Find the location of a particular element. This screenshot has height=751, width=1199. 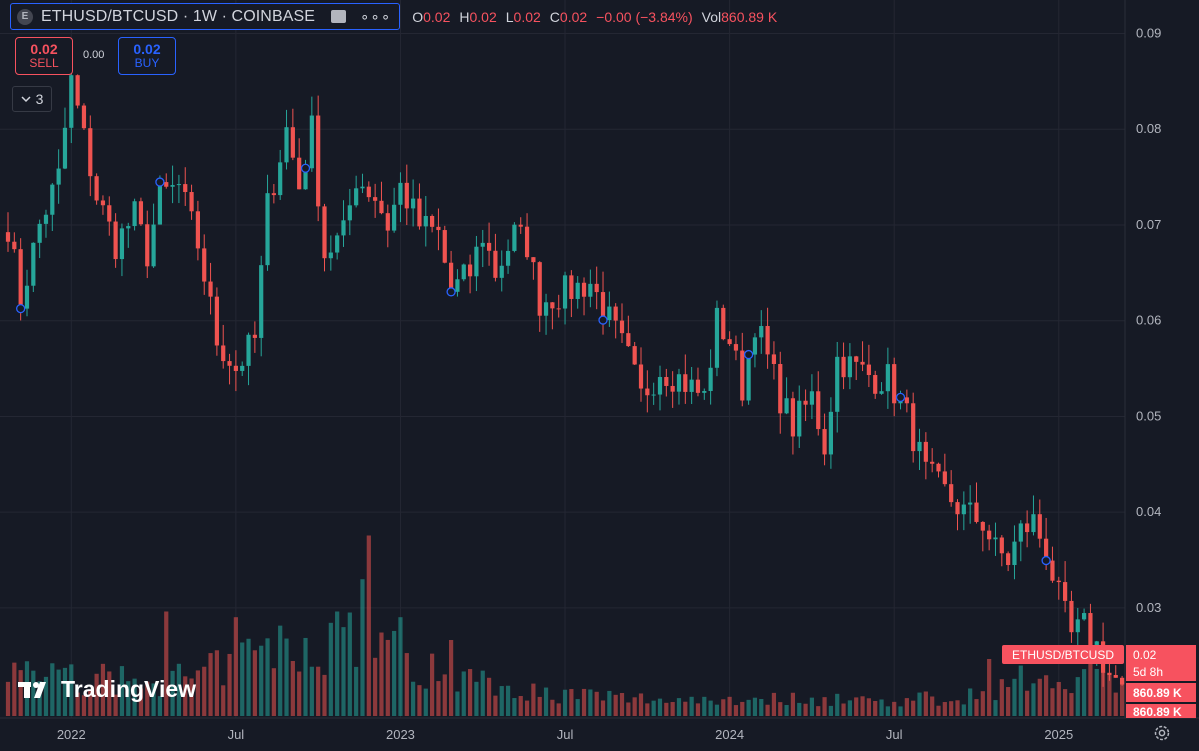

last-price-text: 0.02 is located at coordinates (1145, 655).